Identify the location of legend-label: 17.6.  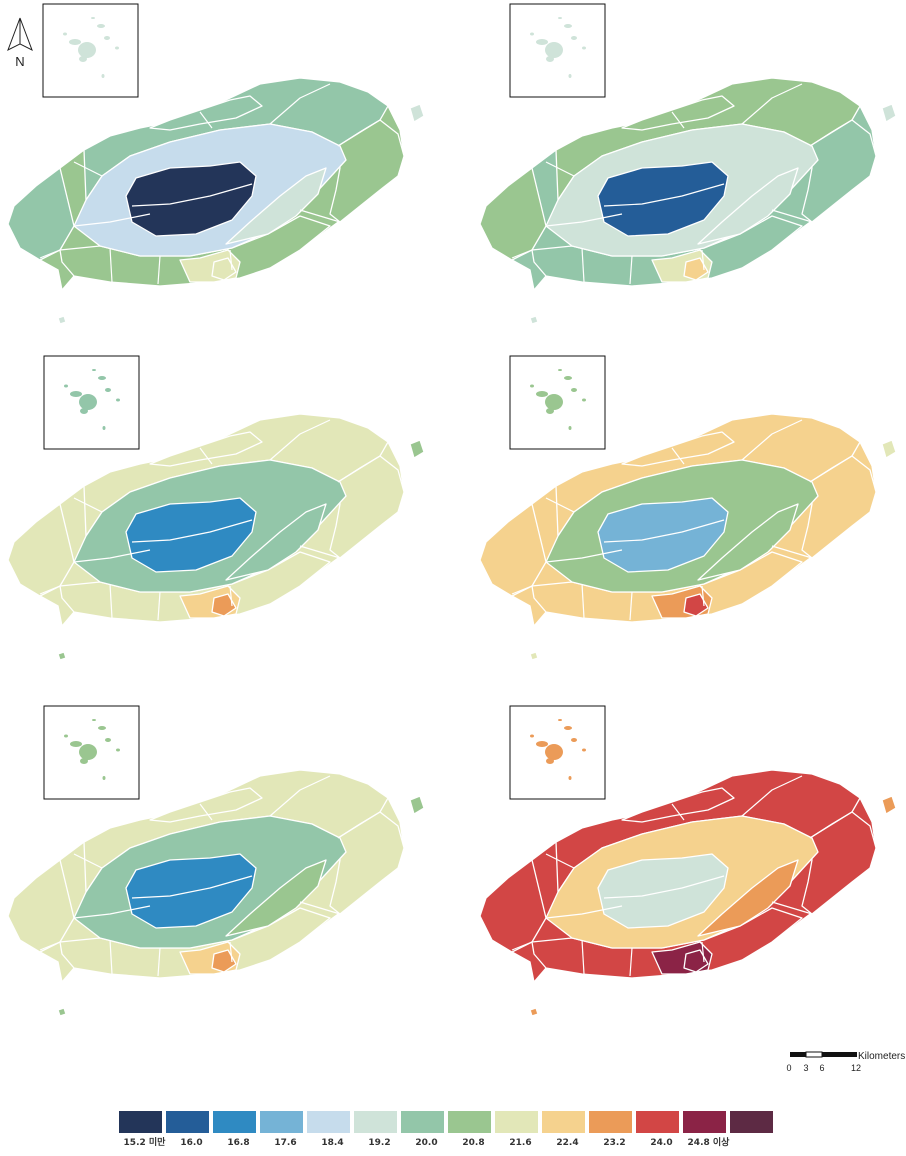
(285, 1143).